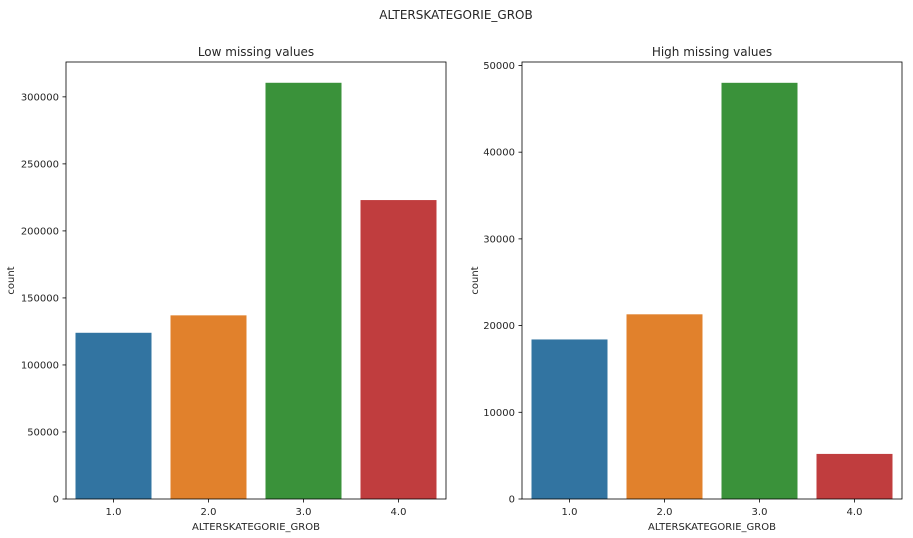 This screenshot has width=913, height=538. I want to click on chart-title: Low missing values, so click(256, 52).